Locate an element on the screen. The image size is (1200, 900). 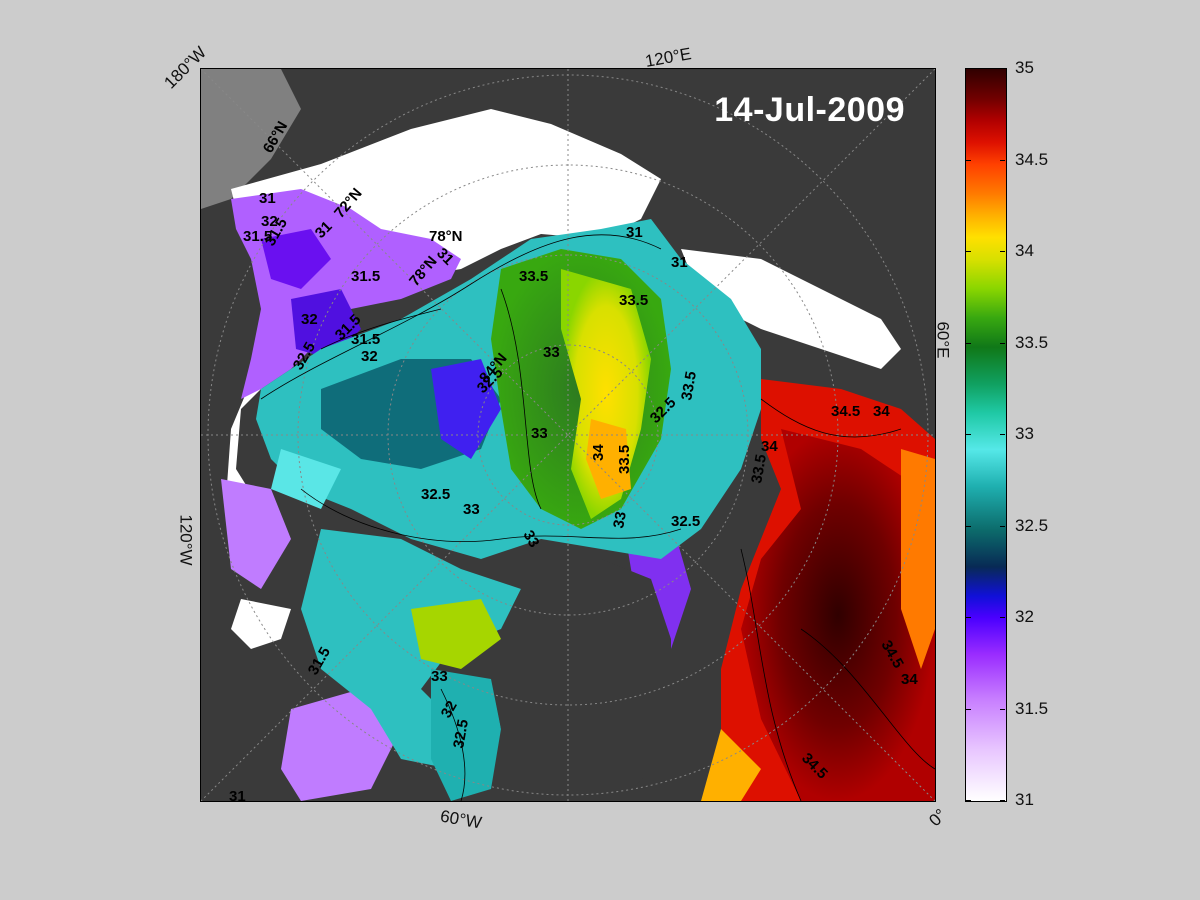
archipelago-waters is located at coordinates (411, 649).